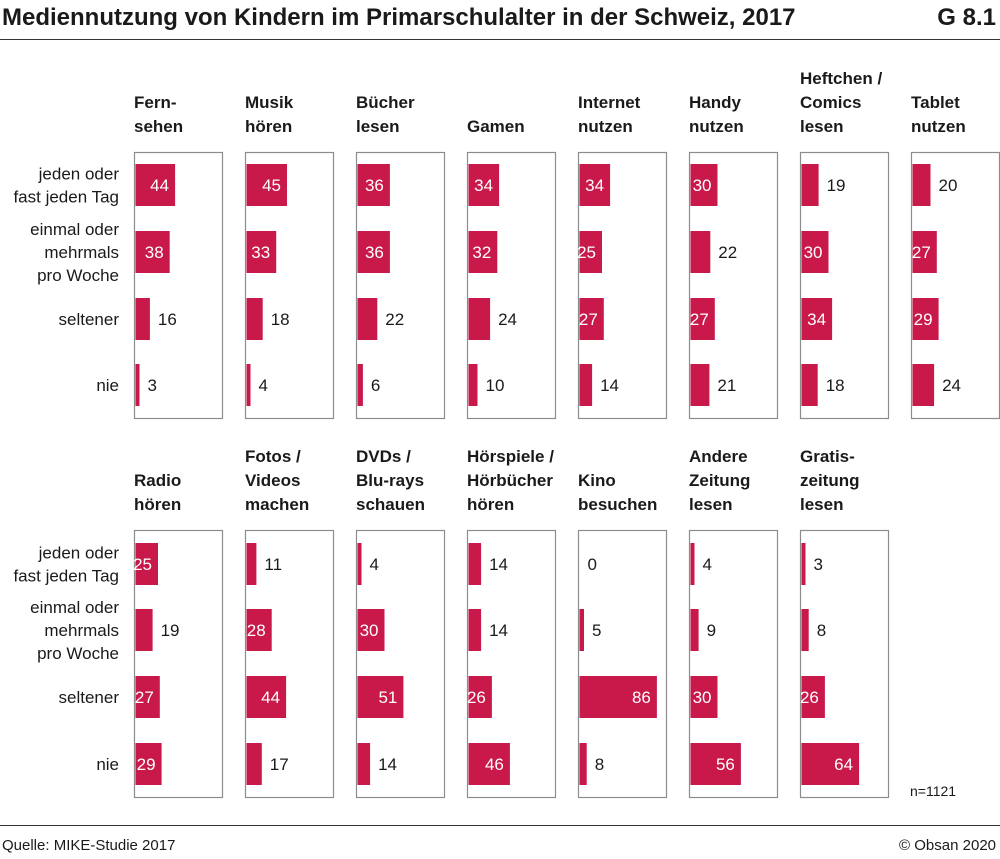 This screenshot has width=1000, height=859. Describe the element at coordinates (711, 630) in the screenshot. I see `bar-value-label: 9` at that location.